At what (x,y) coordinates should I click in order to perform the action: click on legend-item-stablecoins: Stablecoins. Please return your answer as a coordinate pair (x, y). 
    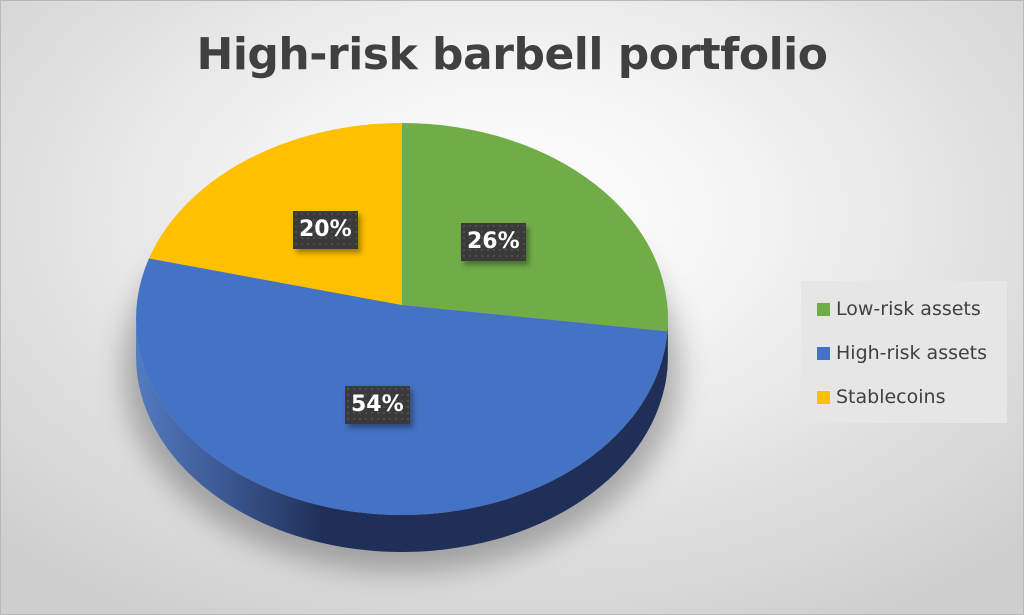
    Looking at the image, I should click on (912, 397).